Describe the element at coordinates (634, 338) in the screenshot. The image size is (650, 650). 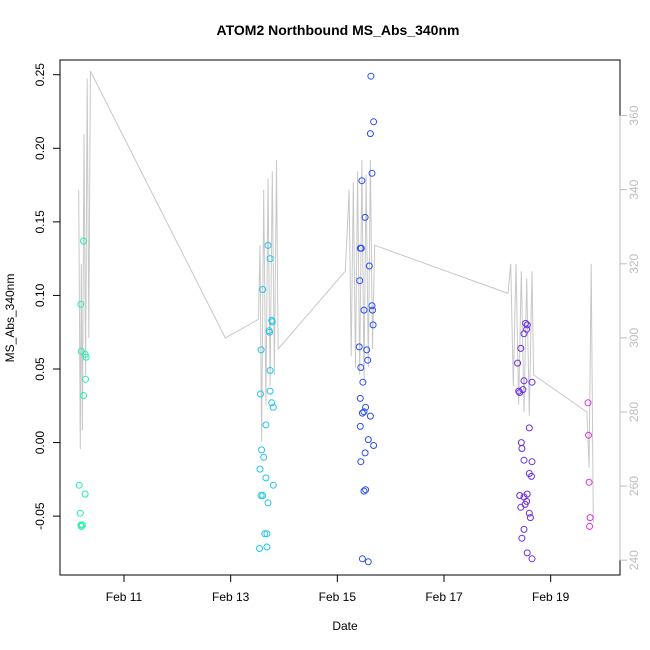
I see `y2-tick-label: 300` at that location.